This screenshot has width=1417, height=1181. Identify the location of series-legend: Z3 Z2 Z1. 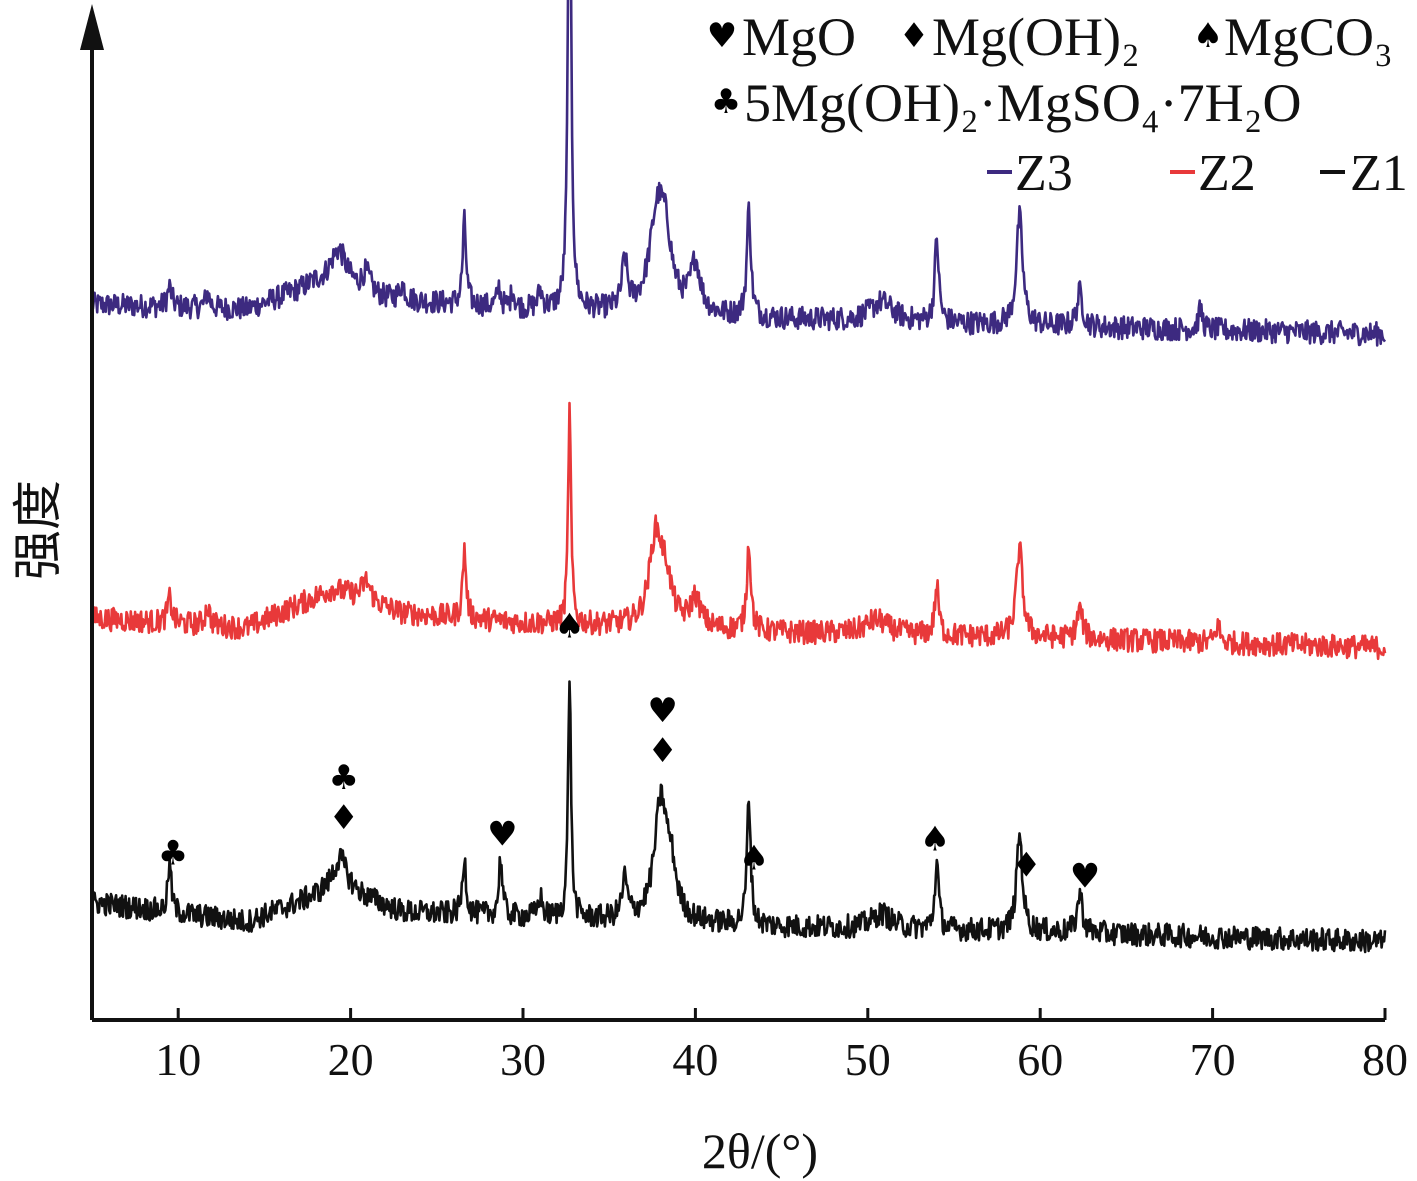
(1197, 173).